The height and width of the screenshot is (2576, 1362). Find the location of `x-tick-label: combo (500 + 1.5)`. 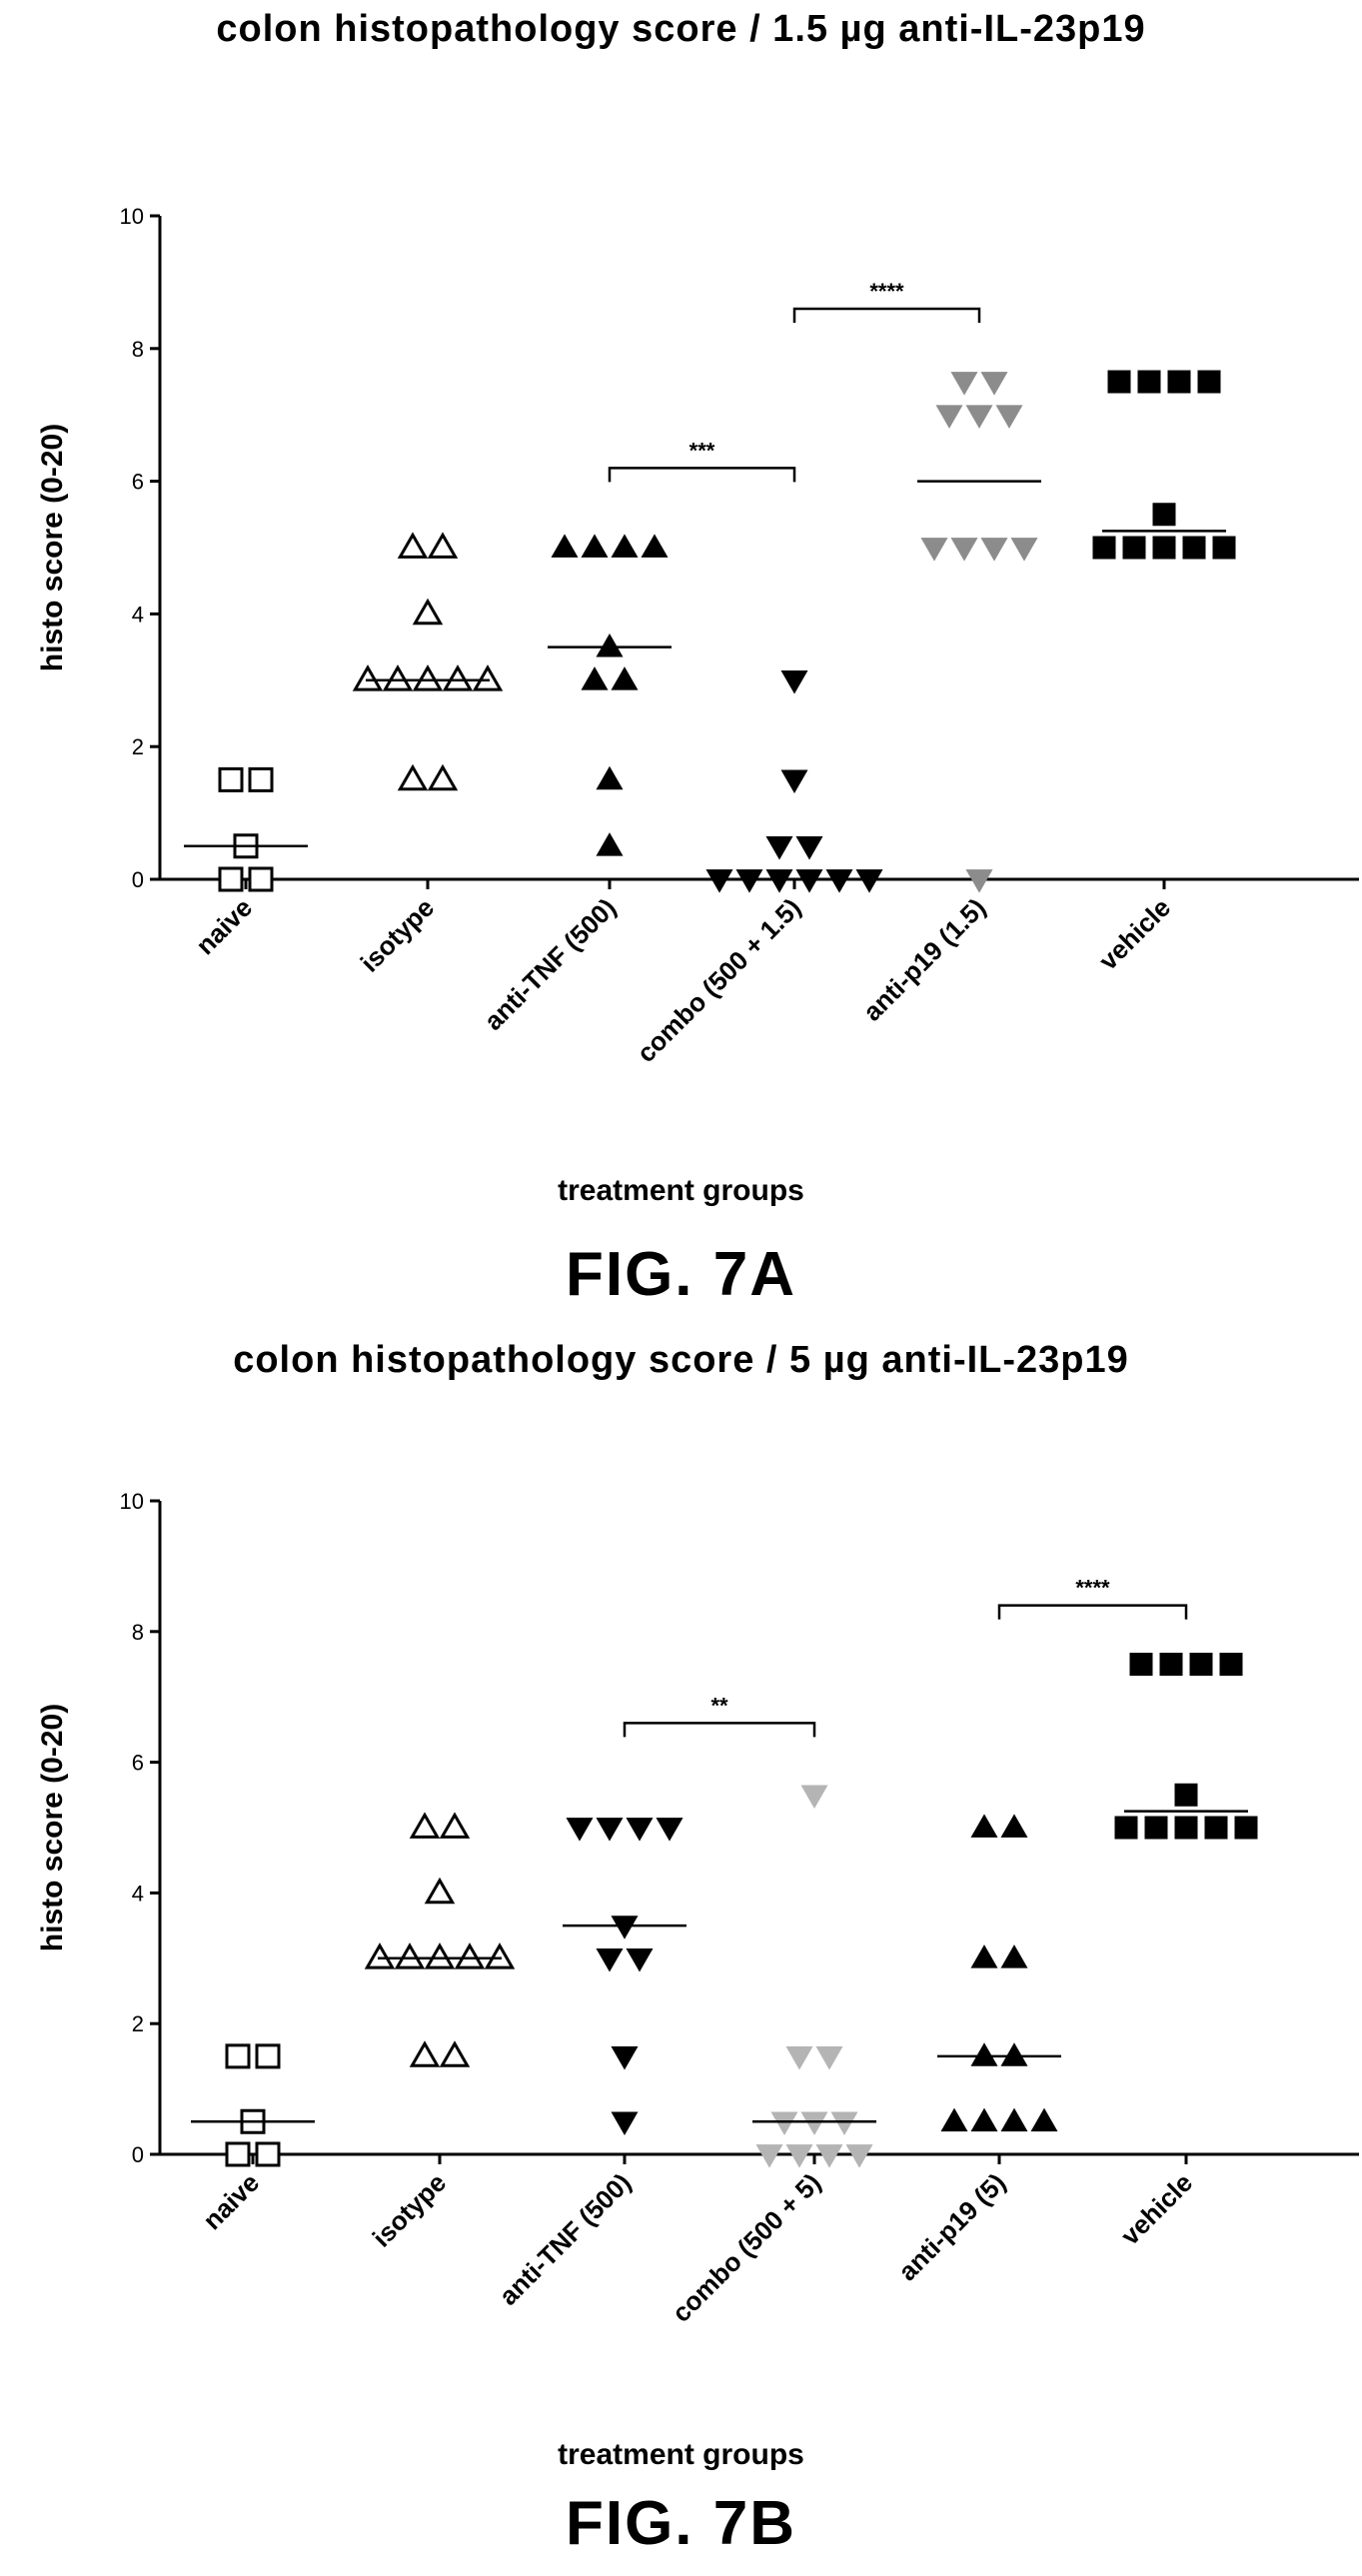

x-tick-label: combo (500 + 1.5) is located at coordinates (718, 980).